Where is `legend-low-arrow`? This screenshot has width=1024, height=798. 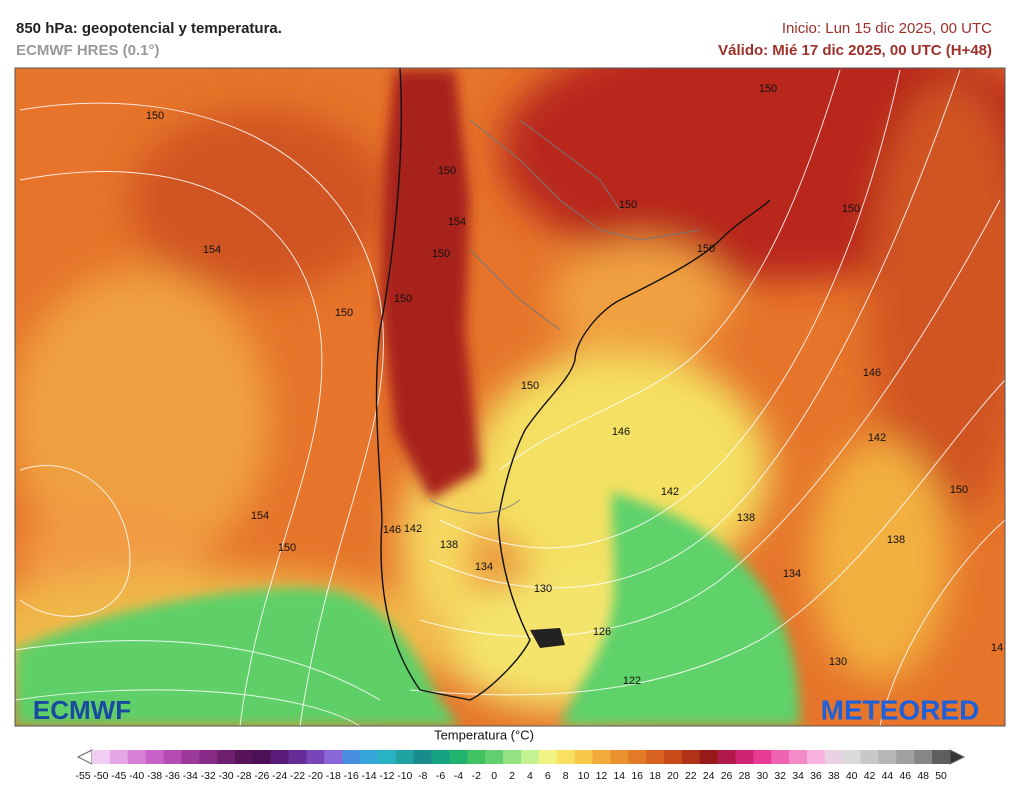
legend-low-arrow is located at coordinates (84, 757).